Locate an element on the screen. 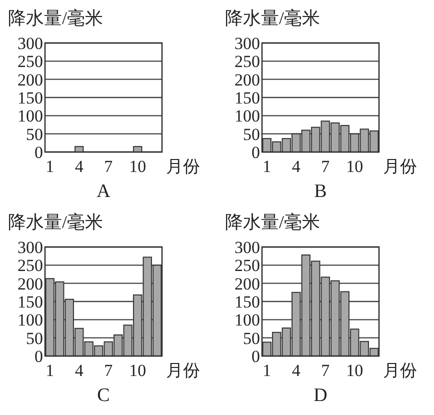  text: A is located at coordinates (103, 191).